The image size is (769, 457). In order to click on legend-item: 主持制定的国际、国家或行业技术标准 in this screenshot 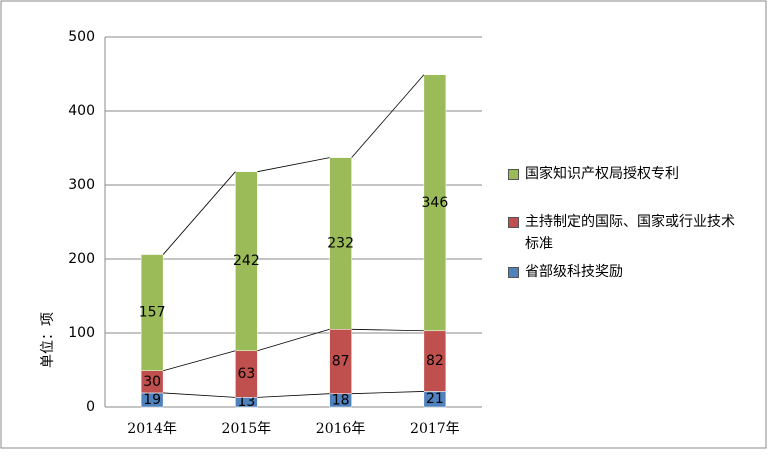, I will do `click(624, 233)`.